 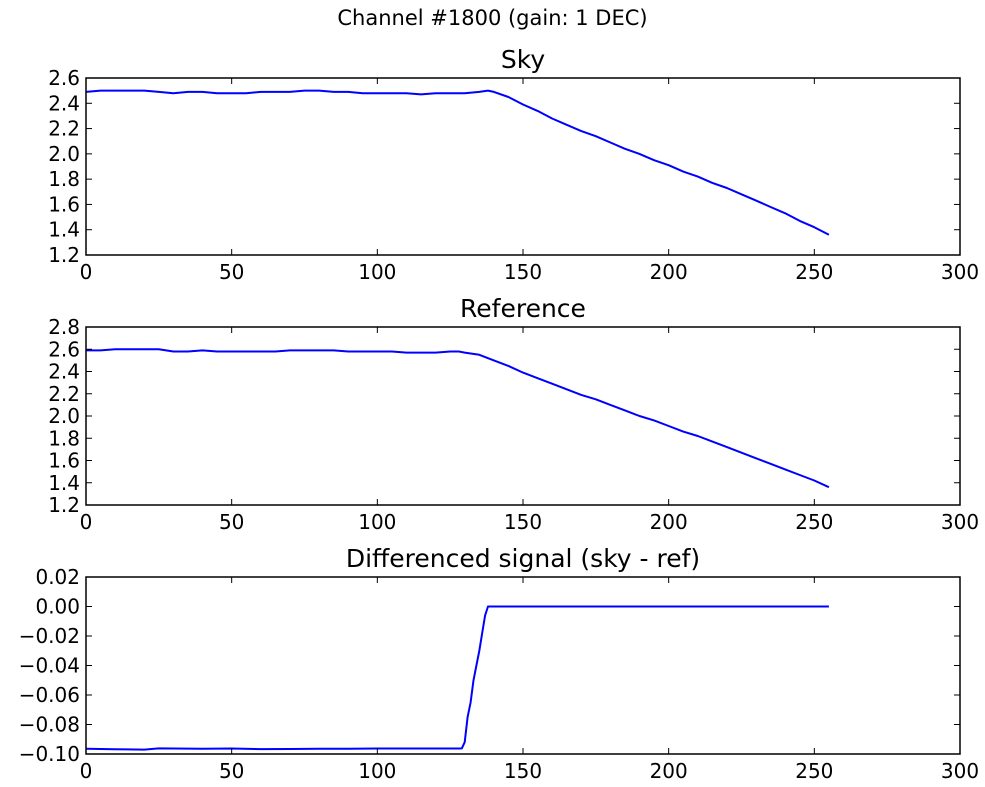 What do you see at coordinates (86, 771) in the screenshot?
I see `difference-xtick-label: 0` at bounding box center [86, 771].